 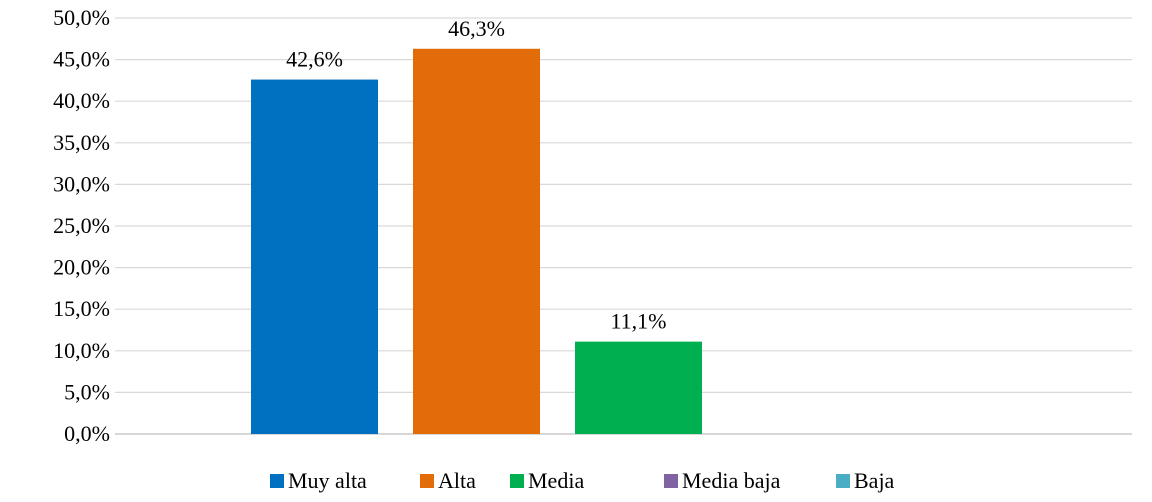 I want to click on legend-label-baja: Baja, so click(x=874, y=480).